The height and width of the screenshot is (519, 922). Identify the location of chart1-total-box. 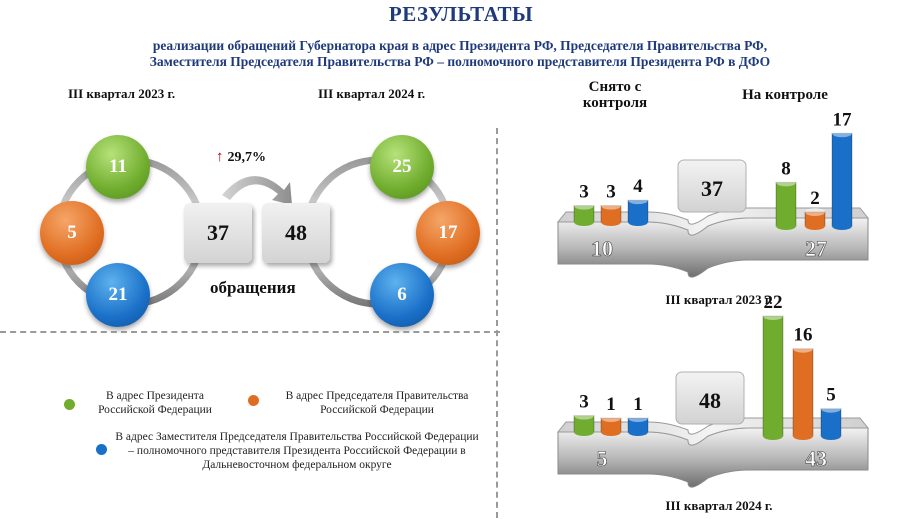
(710, 398).